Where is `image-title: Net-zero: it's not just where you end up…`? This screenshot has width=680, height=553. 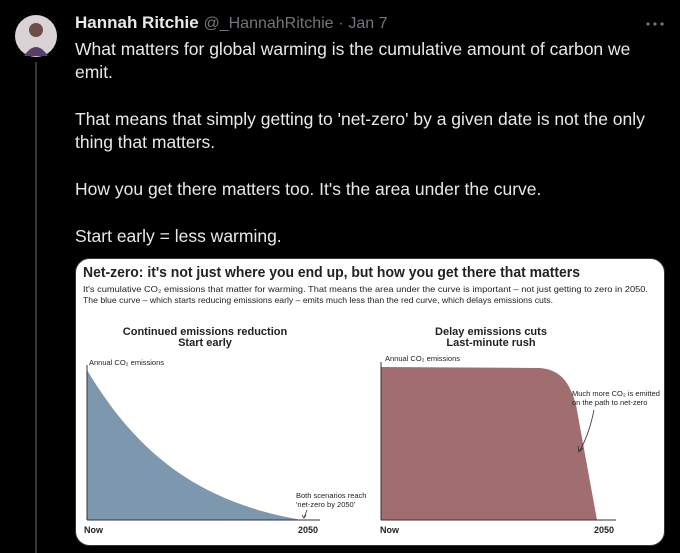 image-title: Net-zero: it's not just where you end up… is located at coordinates (331, 272).